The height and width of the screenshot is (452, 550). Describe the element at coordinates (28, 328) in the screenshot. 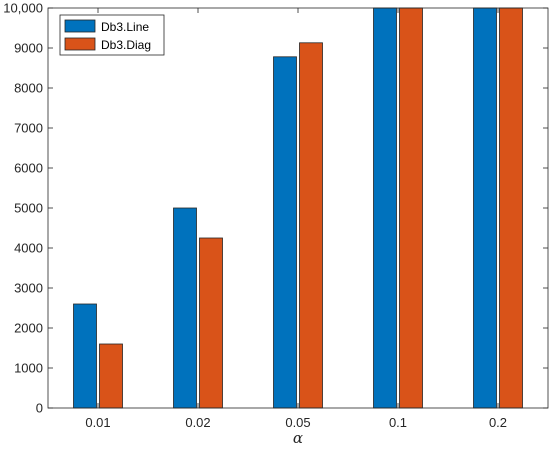

I see `y-tick-label-2000: 2000` at that location.